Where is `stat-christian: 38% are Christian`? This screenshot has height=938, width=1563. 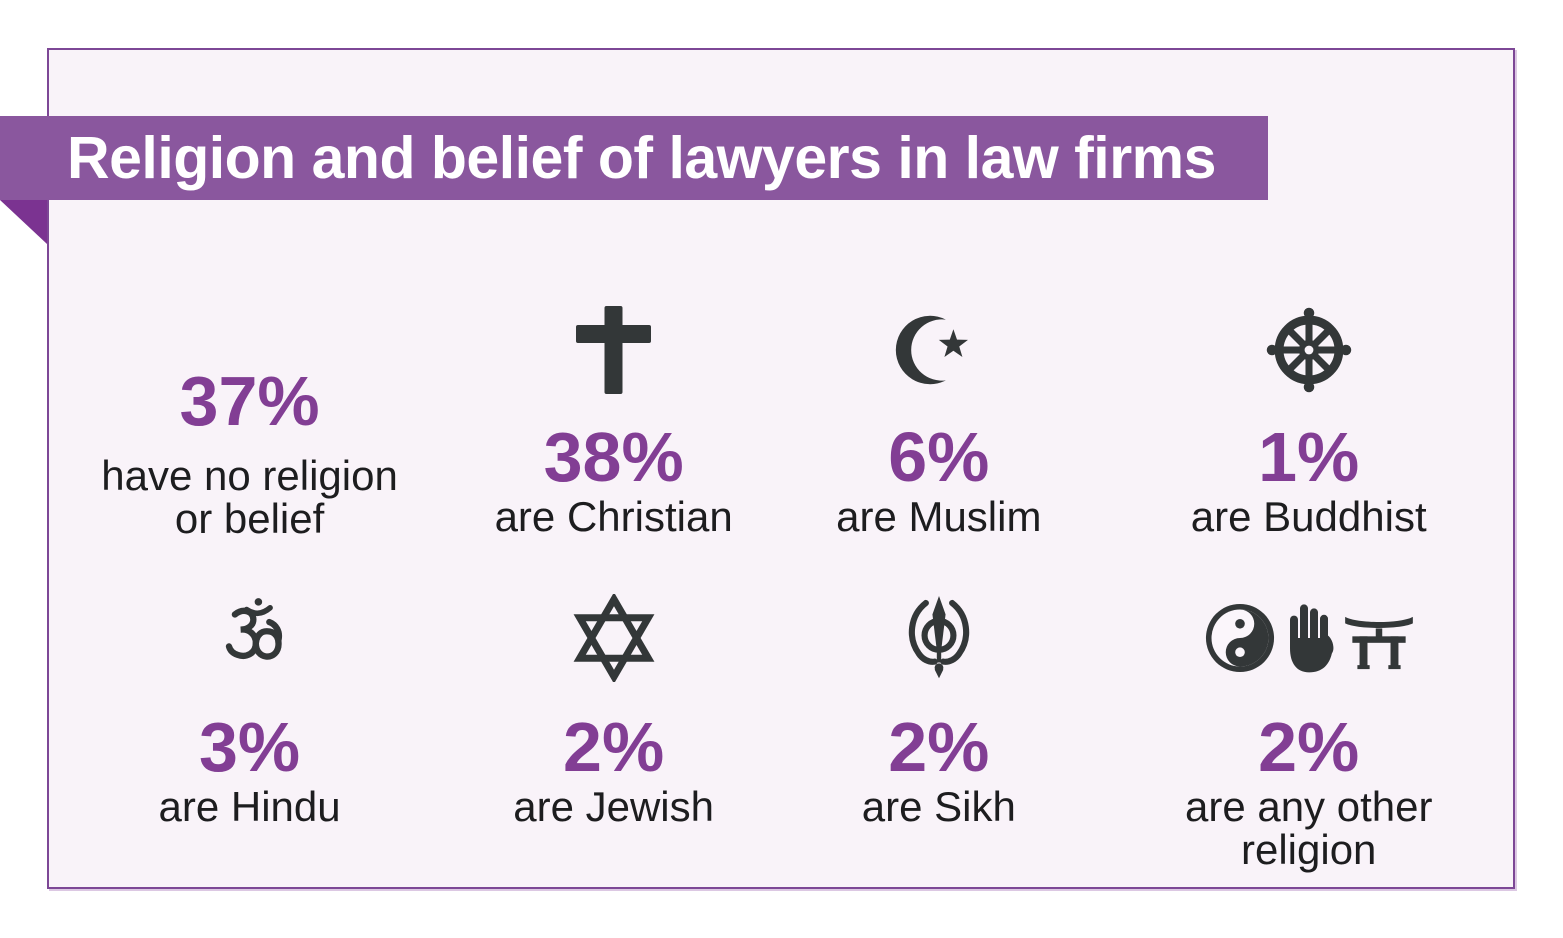 stat-christian: 38% are Christian is located at coordinates (613, 420).